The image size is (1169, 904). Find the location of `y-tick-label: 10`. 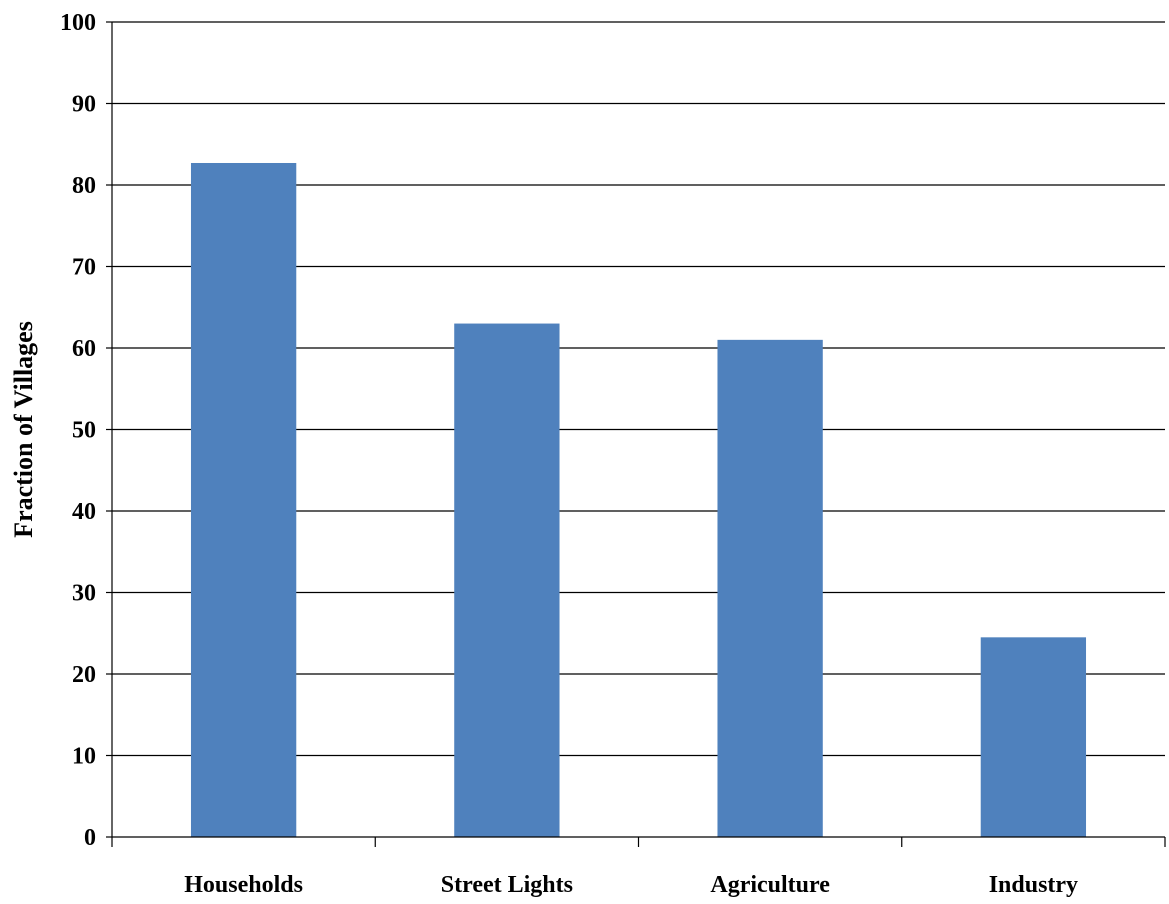

y-tick-label: 10 is located at coordinates (84, 757).